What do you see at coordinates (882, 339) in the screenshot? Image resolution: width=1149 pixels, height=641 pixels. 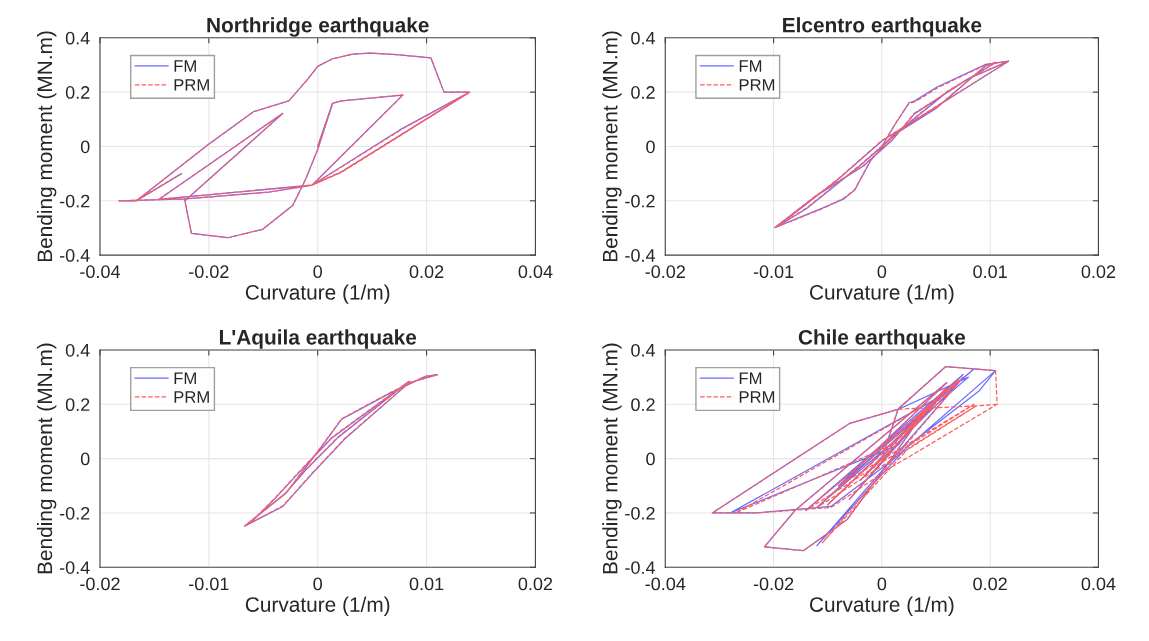 I see `chart-title: Chile earthquake` at bounding box center [882, 339].